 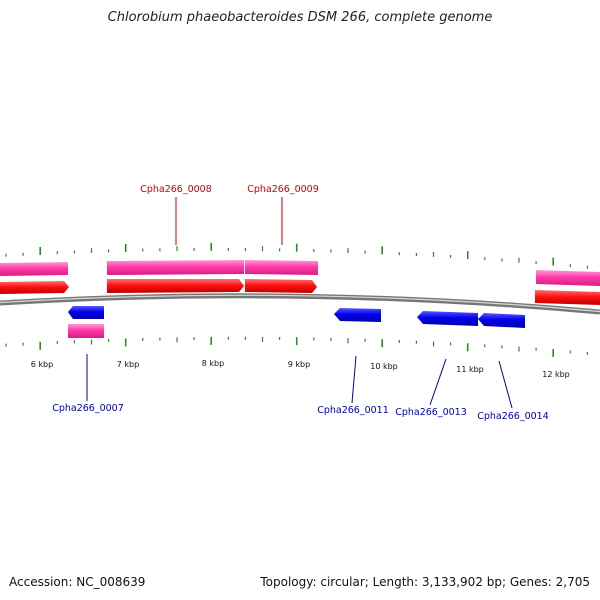 I want to click on gene-label-cpha266-0011: Cpha266_0011, so click(x=353, y=410).